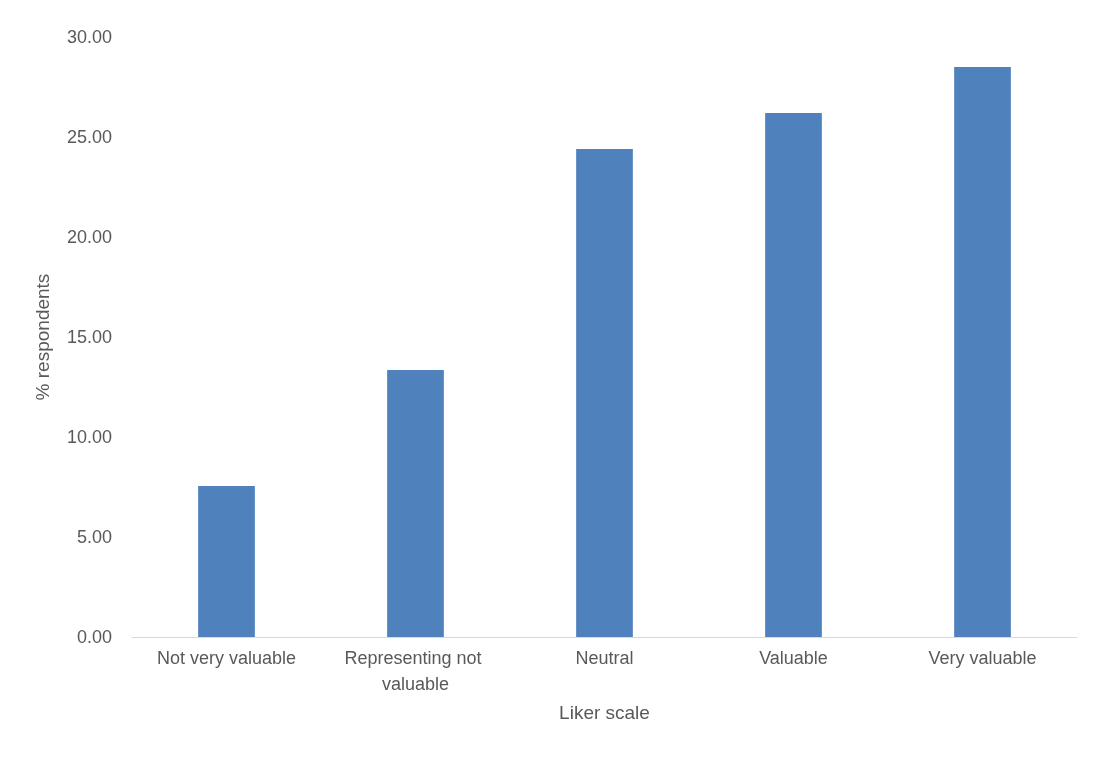 The image size is (1102, 778). What do you see at coordinates (89, 337) in the screenshot?
I see `y-tick-label: 15.00` at bounding box center [89, 337].